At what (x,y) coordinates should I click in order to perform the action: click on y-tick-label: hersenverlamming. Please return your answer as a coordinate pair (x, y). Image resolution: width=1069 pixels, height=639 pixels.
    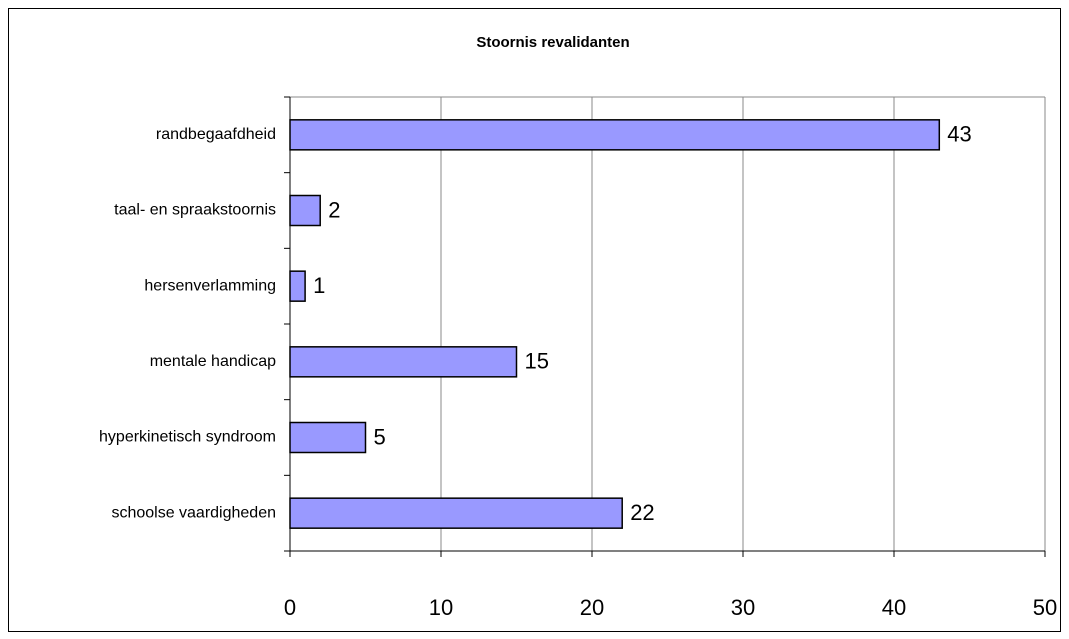
    Looking at the image, I should click on (210, 285).